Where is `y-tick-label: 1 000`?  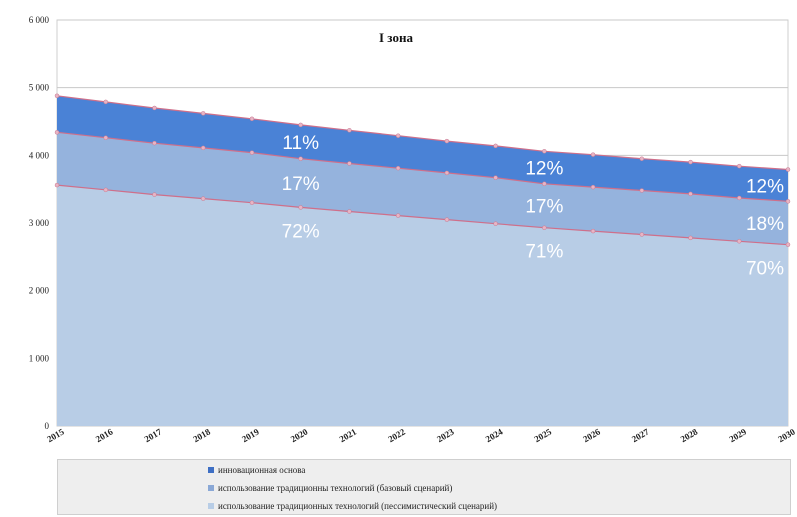 y-tick-label: 1 000 is located at coordinates (39, 358).